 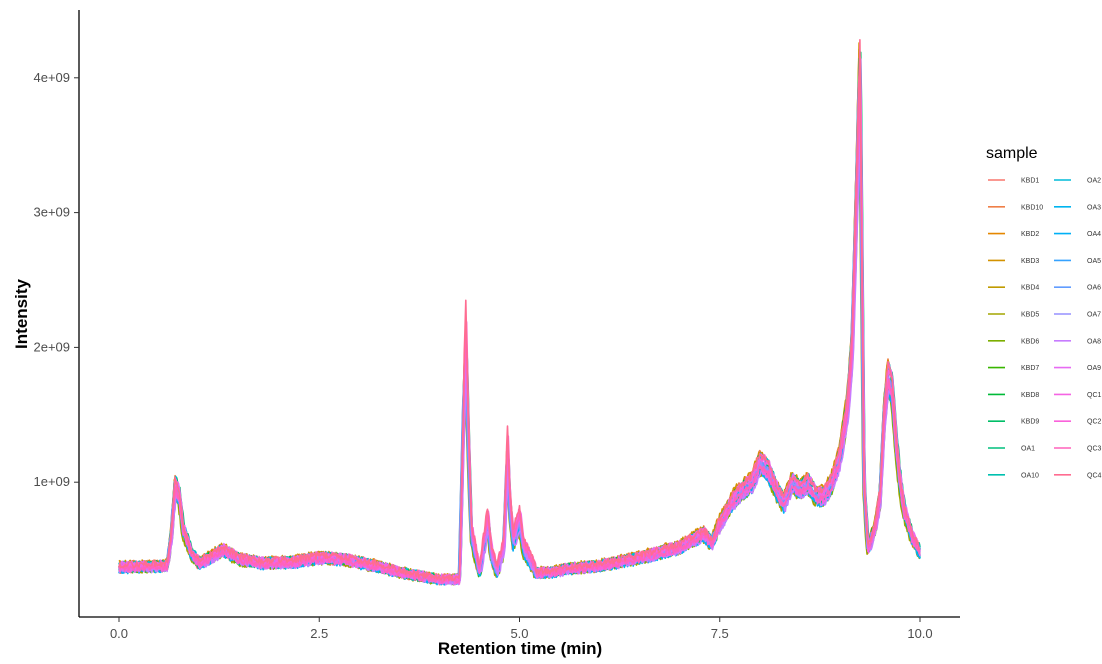 I want to click on x-ticks: 0.0 2.5 5.0 7.5 10.0, so click(x=521, y=629).